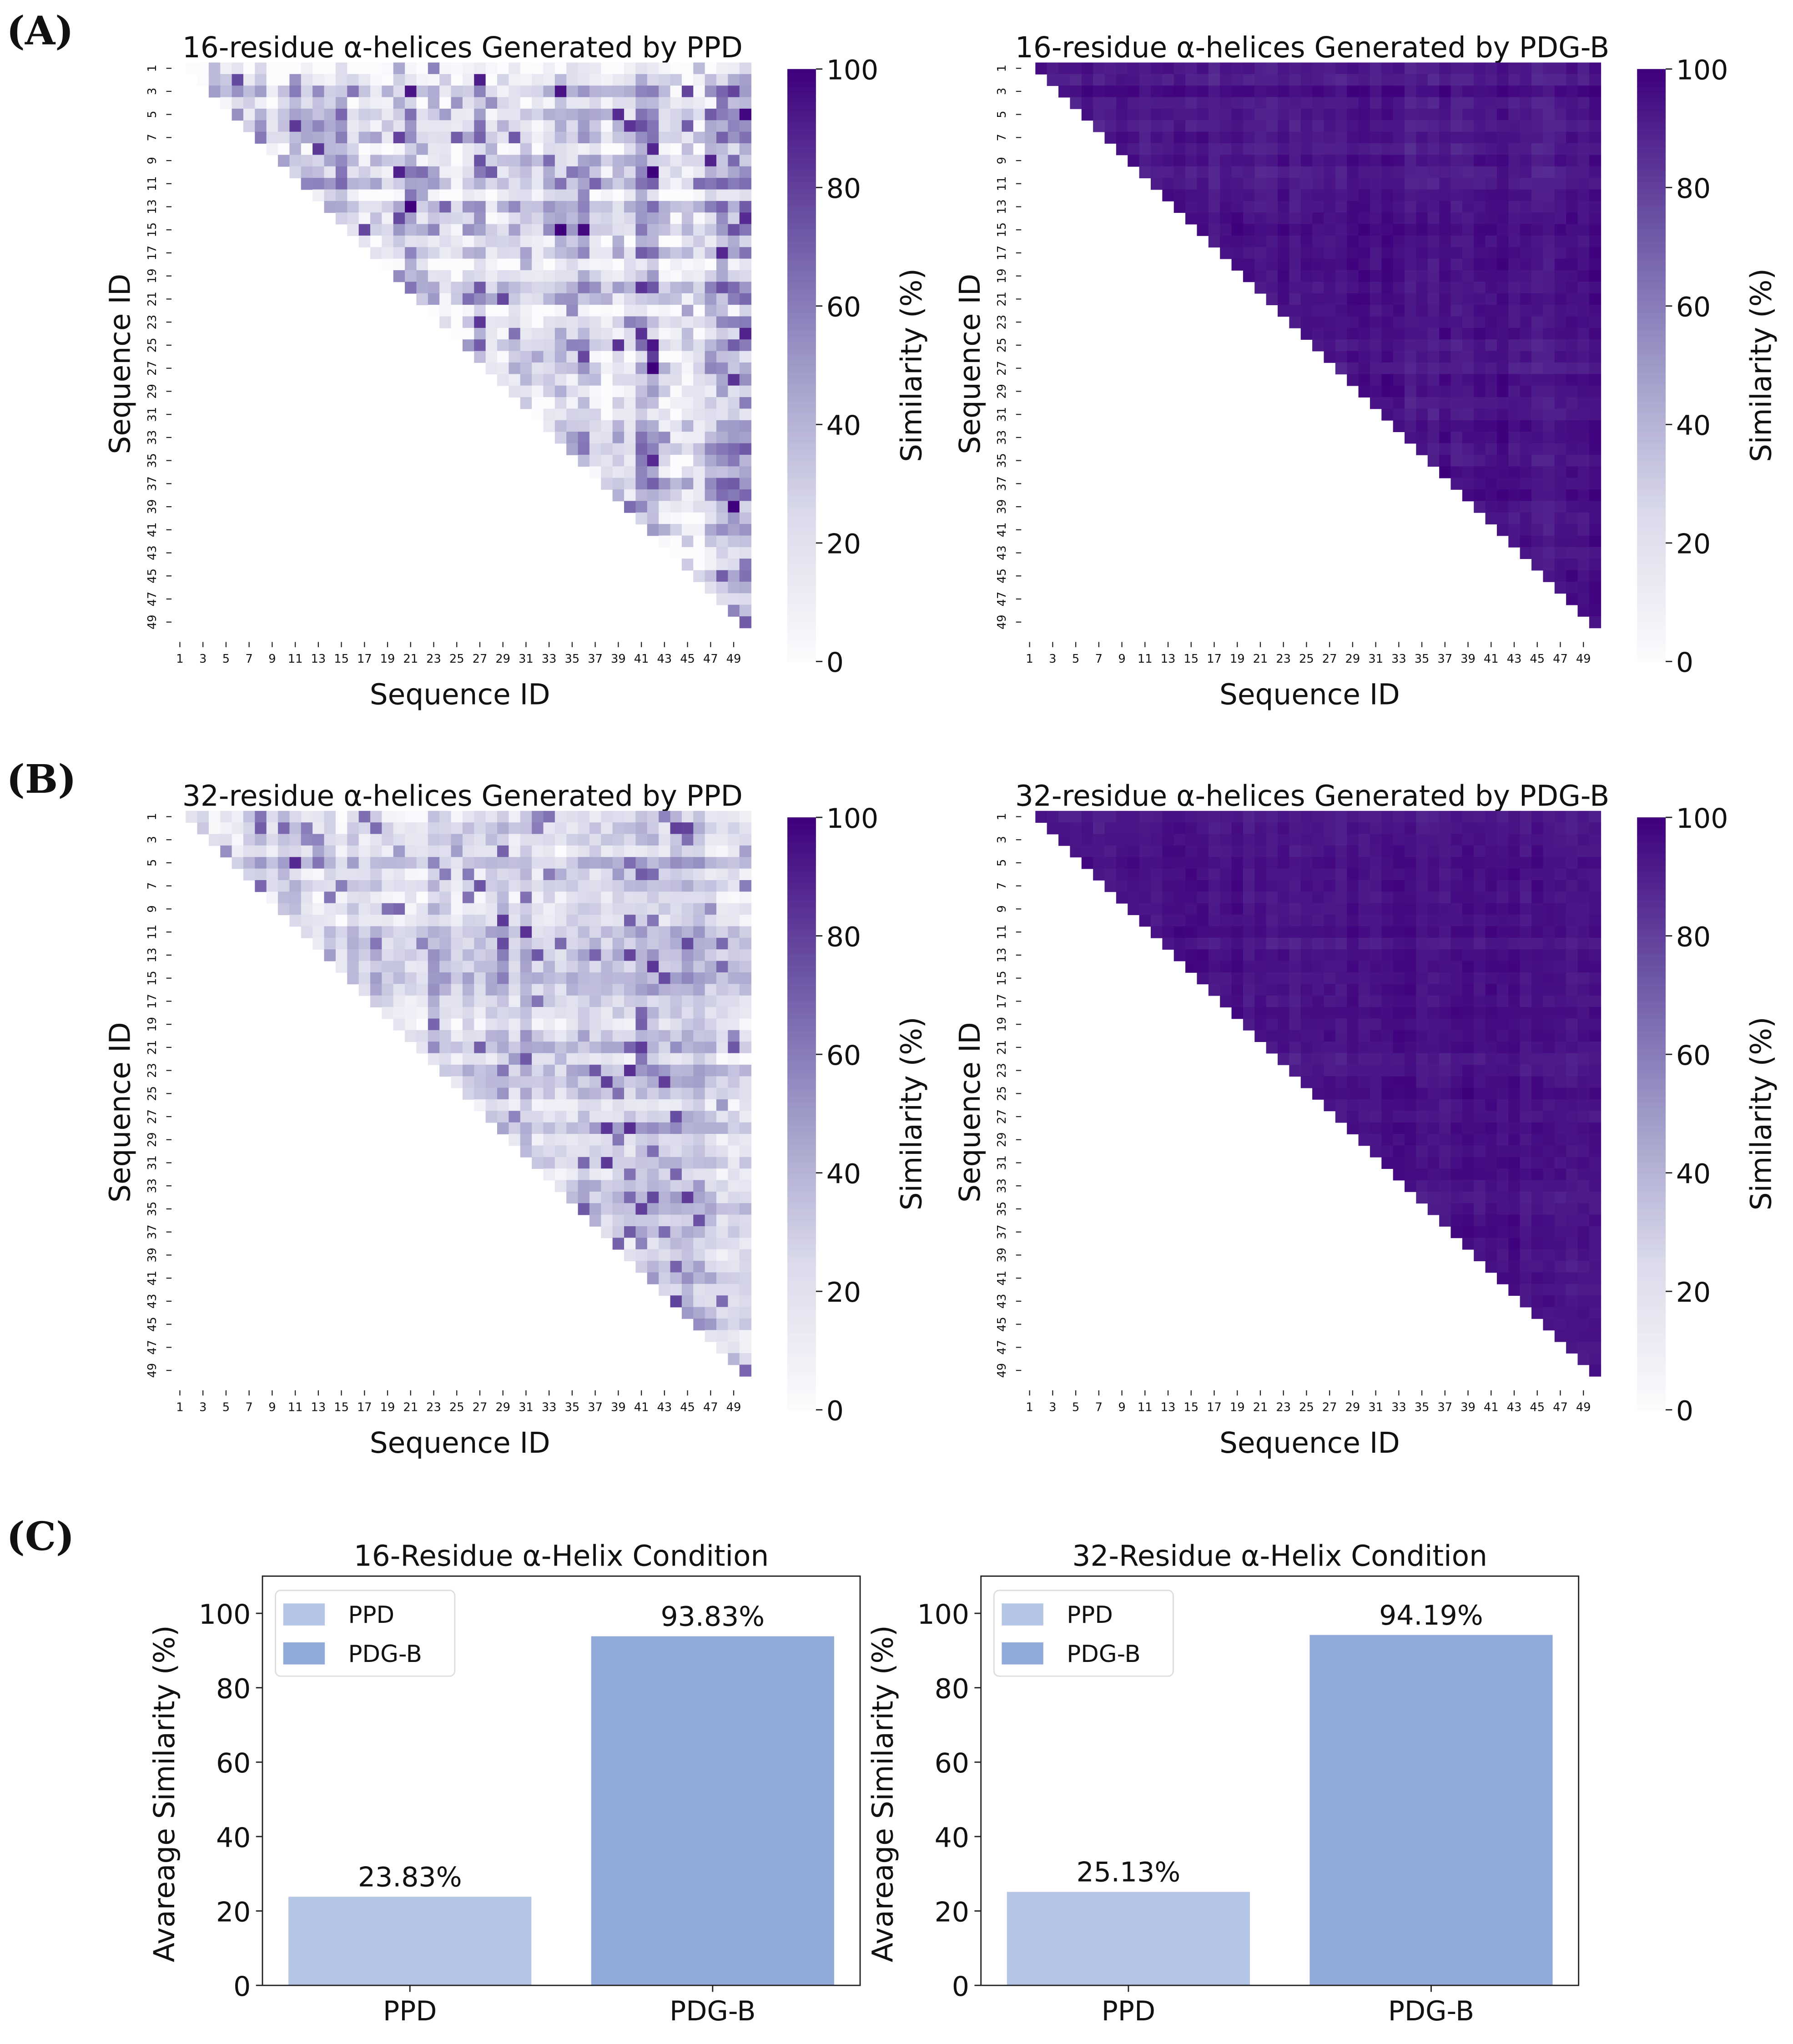 The height and width of the screenshot is (2044, 1793). What do you see at coordinates (852, 819) in the screenshot?
I see `colorbar-tick-label: 100` at bounding box center [852, 819].